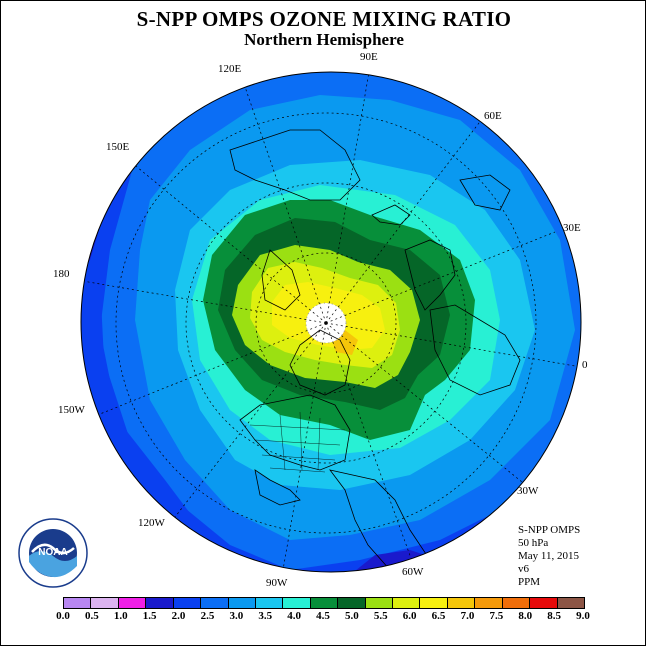 This screenshot has height=648, width=648. I want to click on lon-label-120w: 120W, so click(151, 523).